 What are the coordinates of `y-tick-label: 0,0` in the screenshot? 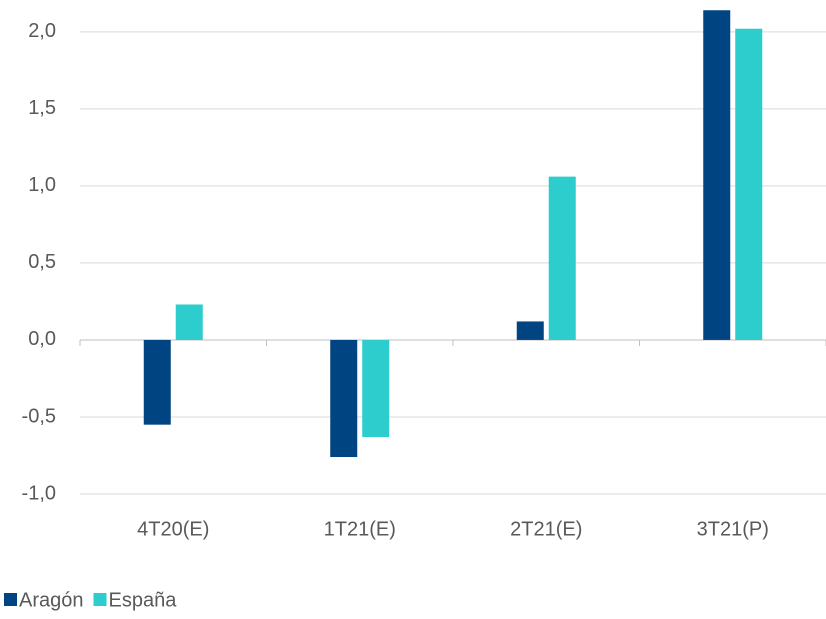 It's located at (42, 339).